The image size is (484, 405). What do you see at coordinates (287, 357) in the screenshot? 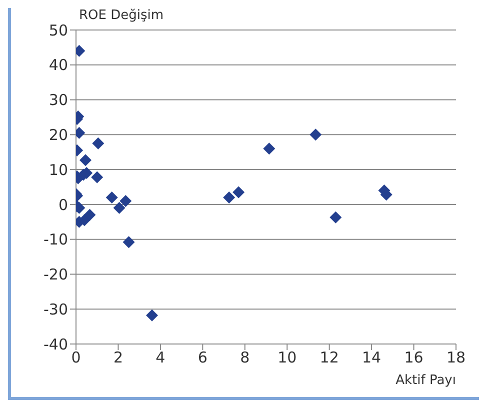
I see `x-tick-label: 10` at bounding box center [287, 357].